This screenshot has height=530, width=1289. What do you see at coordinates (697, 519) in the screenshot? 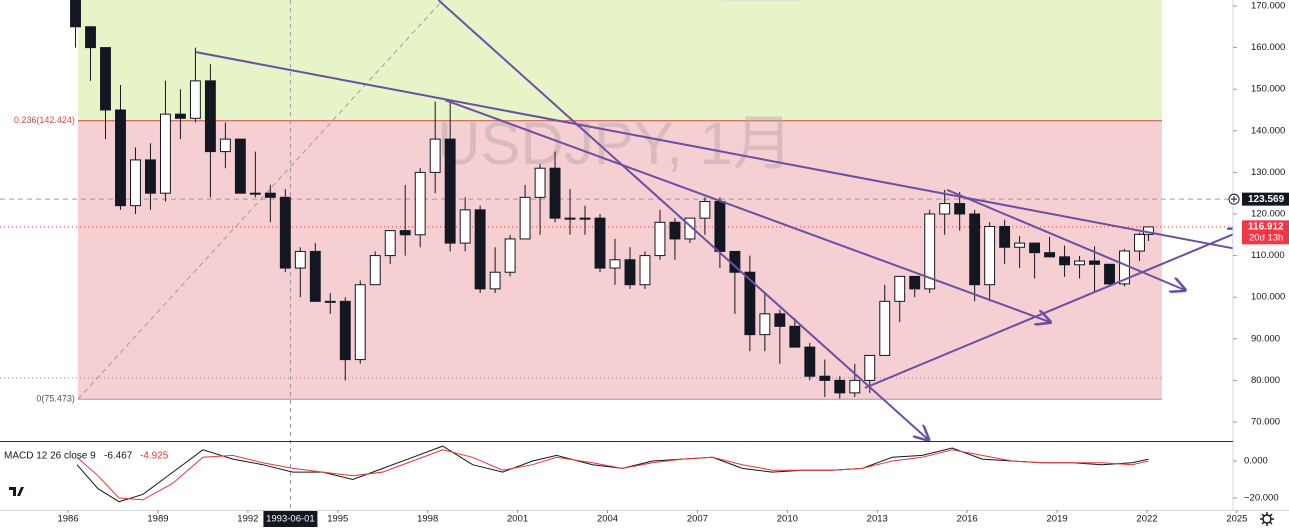
I see `x-tick-label: 2007` at bounding box center [697, 519].